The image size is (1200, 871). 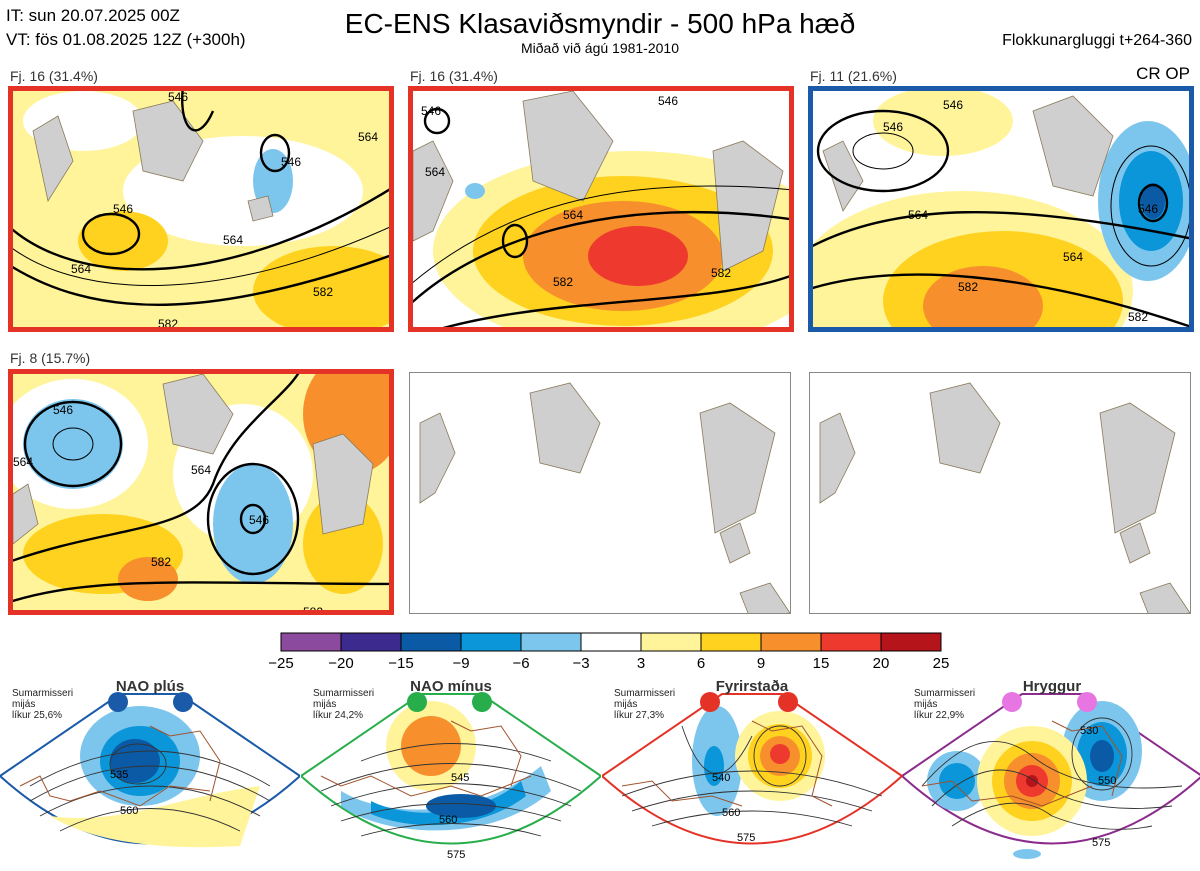 I want to click on regime-contour-label: 535, so click(x=119, y=775).